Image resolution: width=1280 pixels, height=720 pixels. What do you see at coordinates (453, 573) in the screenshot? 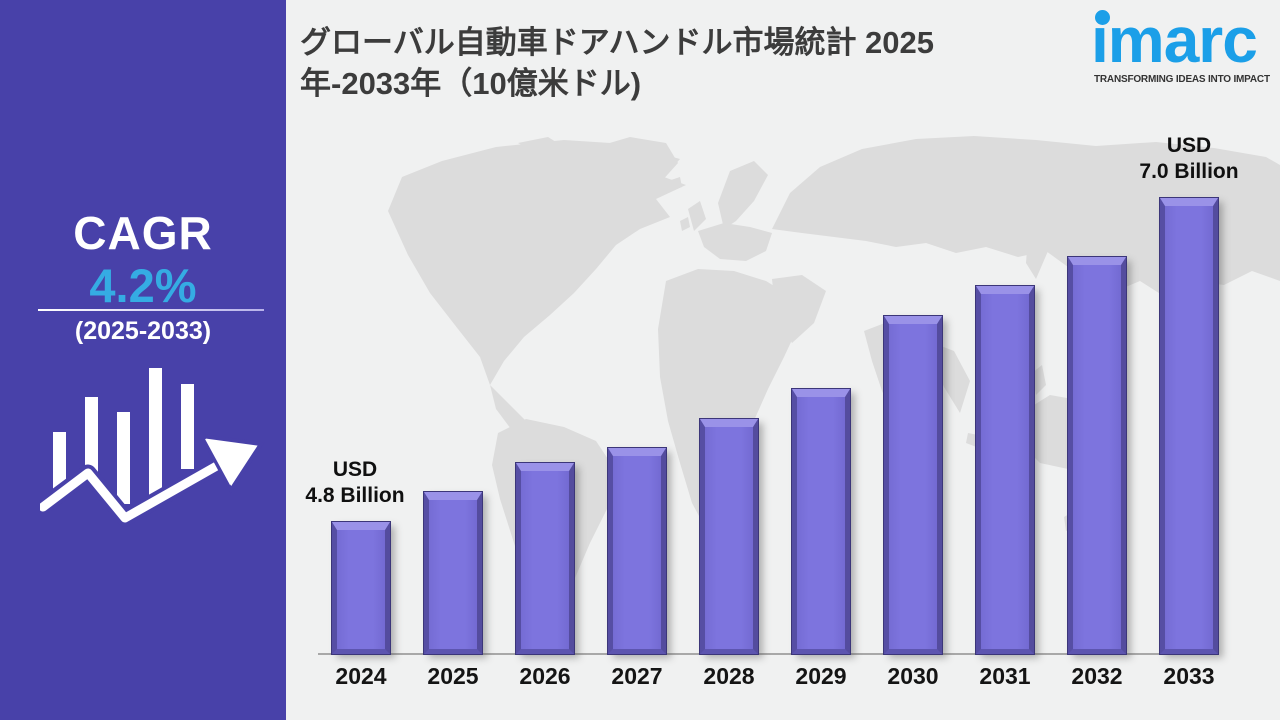
I see `bar-2025` at bounding box center [453, 573].